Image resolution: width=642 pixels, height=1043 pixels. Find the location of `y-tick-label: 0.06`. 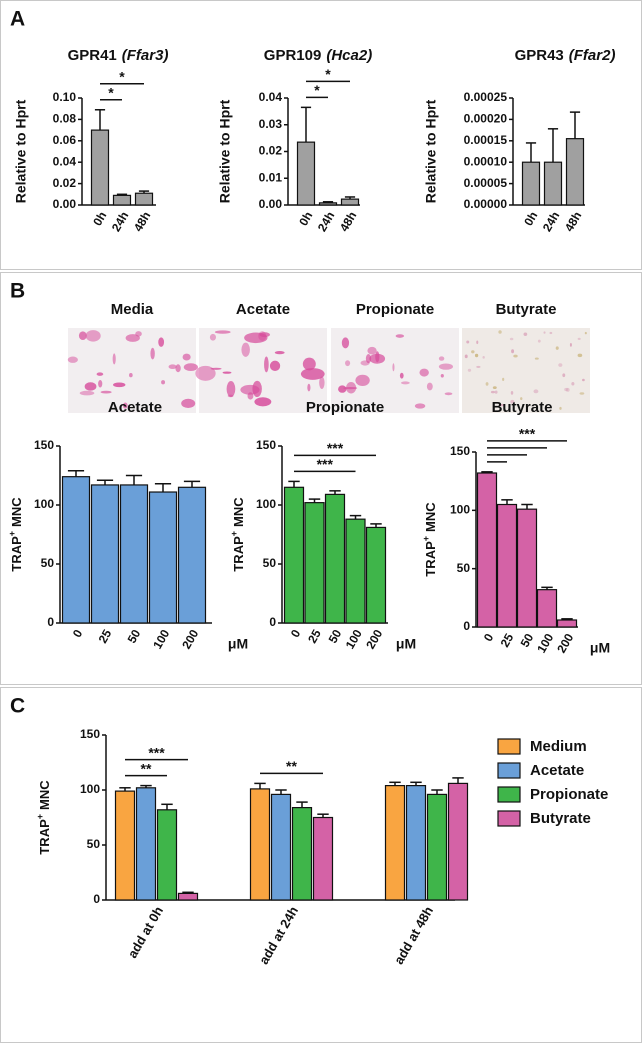

y-tick-label: 0.06 is located at coordinates (65, 140).